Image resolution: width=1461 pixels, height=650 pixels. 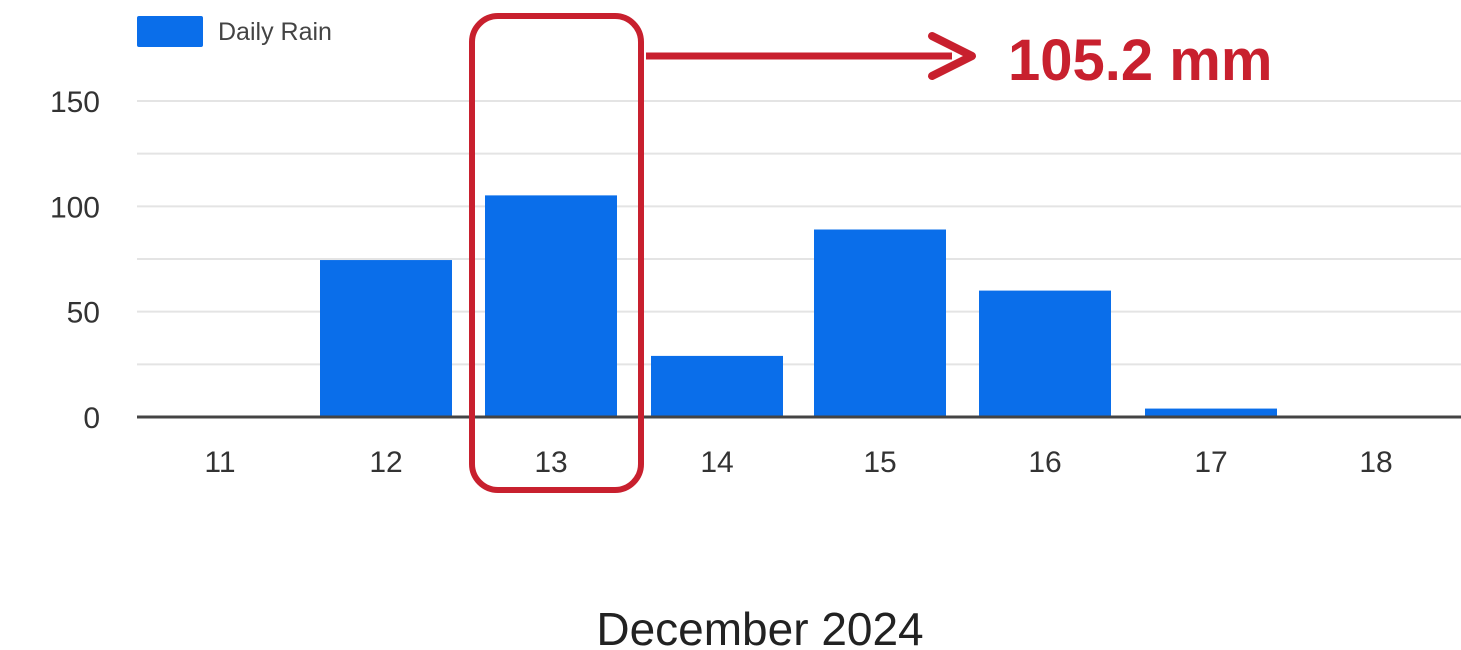 I want to click on legend-label: Daily Rain, so click(x=275, y=32).